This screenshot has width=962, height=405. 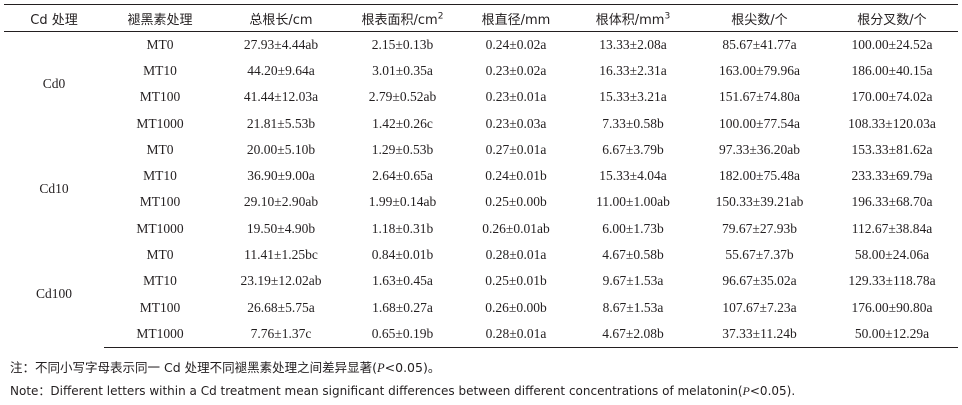 I want to click on value-cell: 0.25±0.00b, so click(x=516, y=202).